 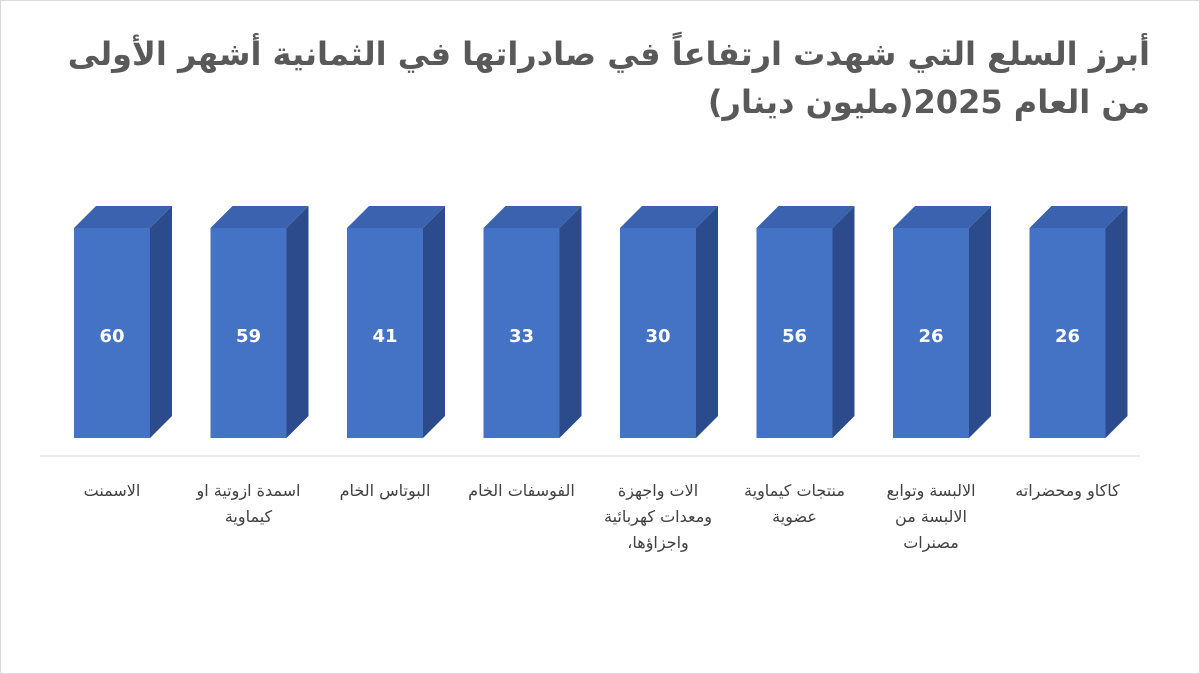 What do you see at coordinates (931, 516) in the screenshot?
I see `category-label: الالبسة وتوابع الالبسة من مصنرات` at bounding box center [931, 516].